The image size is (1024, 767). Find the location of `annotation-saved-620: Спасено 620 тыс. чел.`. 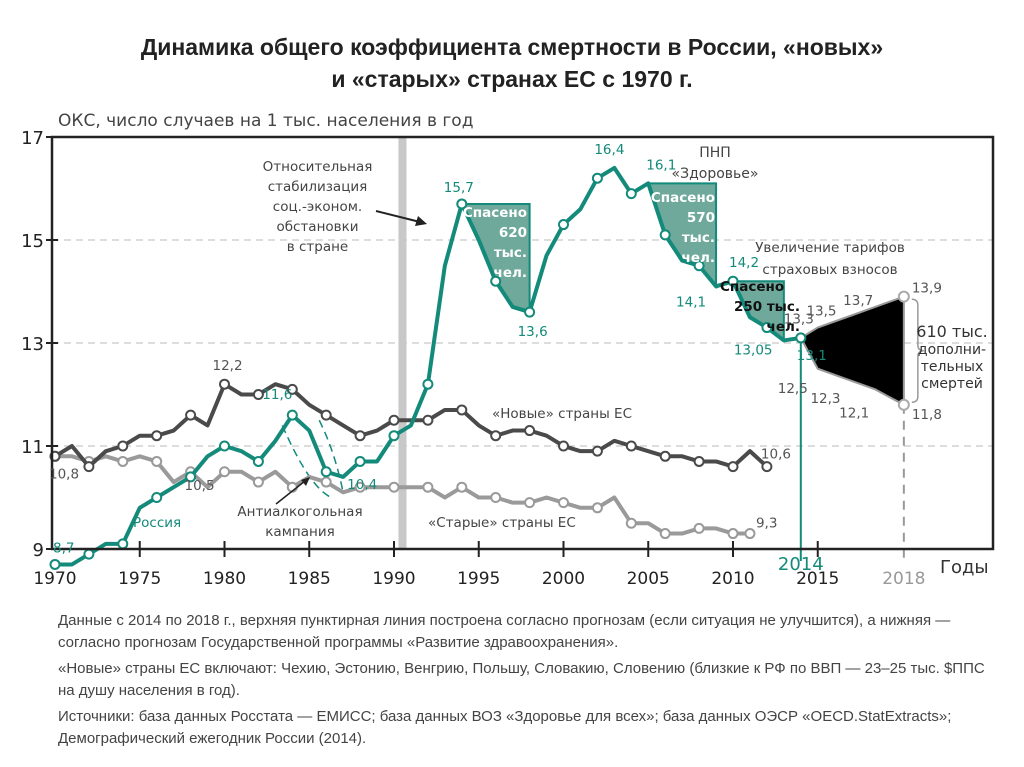

annotation-saved-620: Спасено 620 тыс. чел. is located at coordinates (491, 243).